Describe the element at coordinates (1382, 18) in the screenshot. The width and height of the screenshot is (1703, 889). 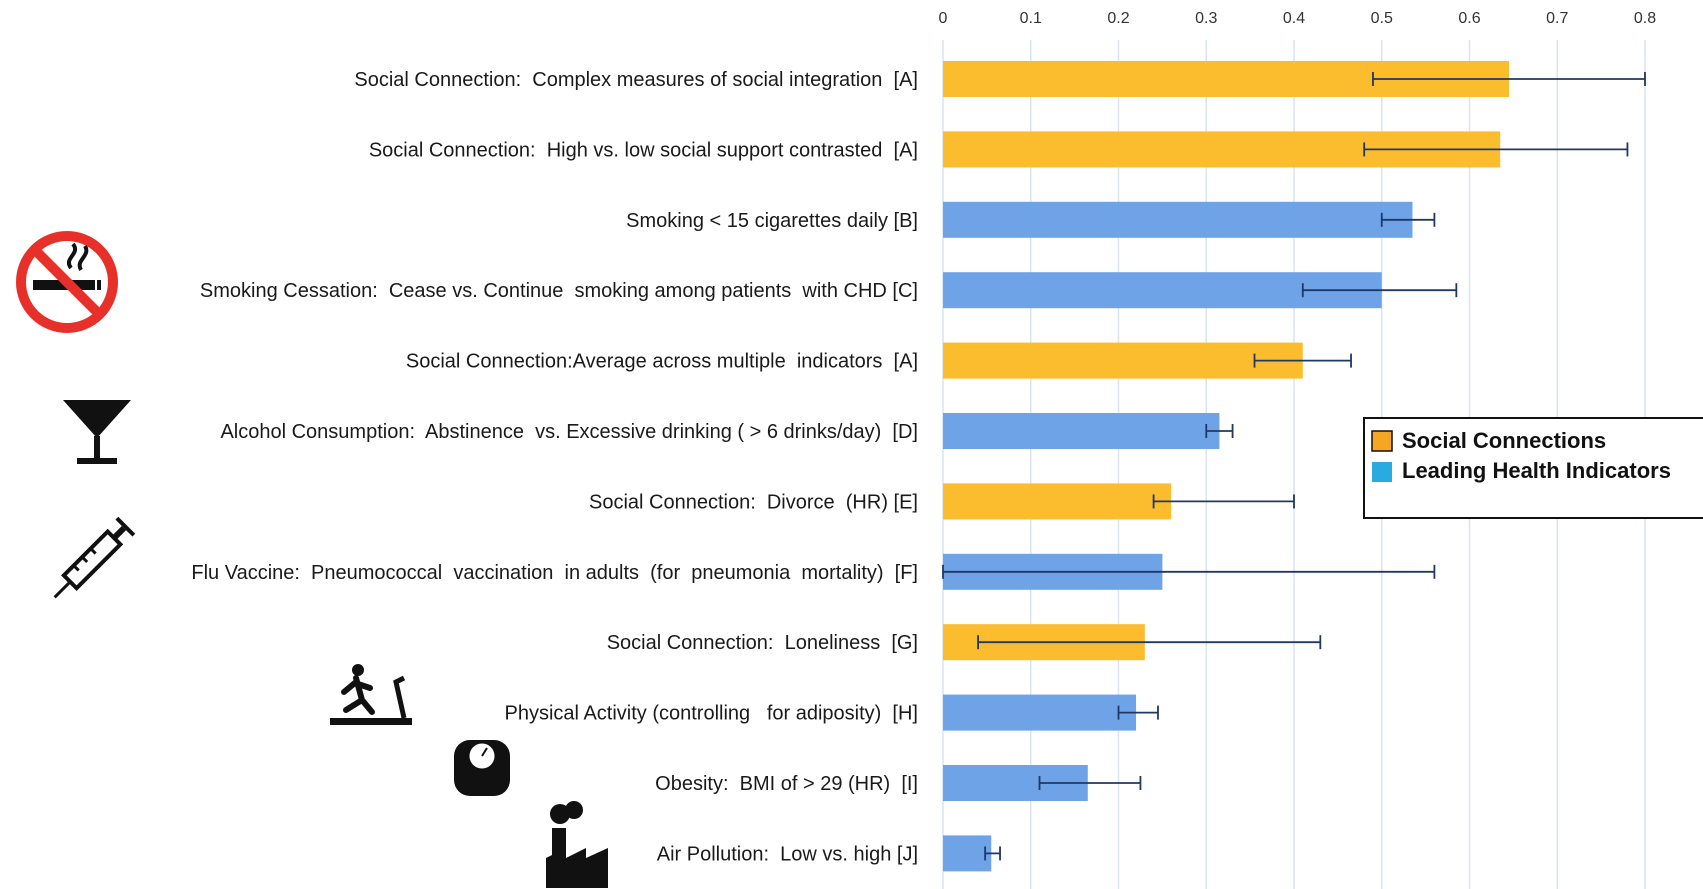
I see `x-tick-label: 0.5` at that location.